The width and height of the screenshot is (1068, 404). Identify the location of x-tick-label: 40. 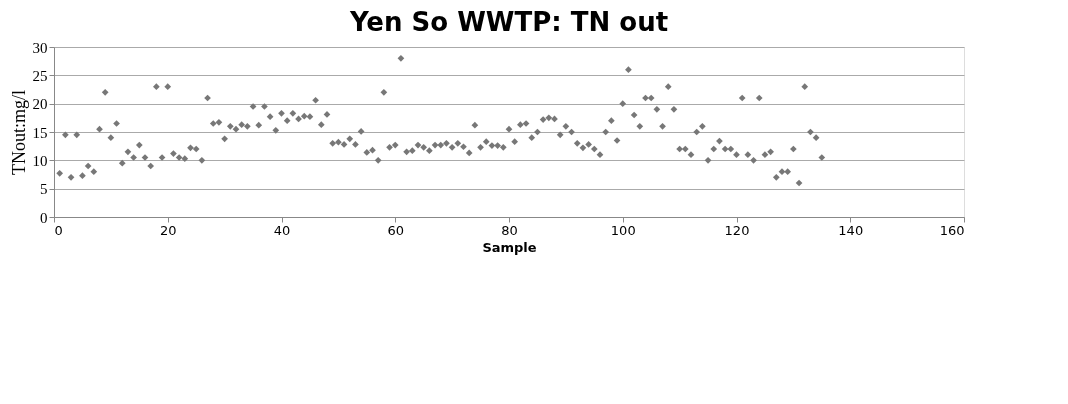
(282, 230).